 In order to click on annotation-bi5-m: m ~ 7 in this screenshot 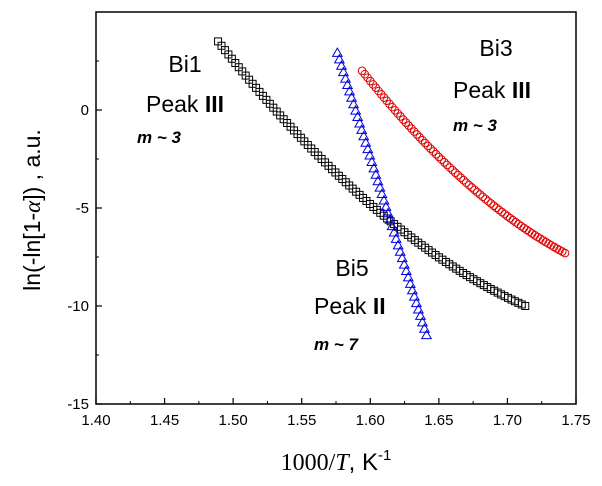, I will do `click(336, 344)`.